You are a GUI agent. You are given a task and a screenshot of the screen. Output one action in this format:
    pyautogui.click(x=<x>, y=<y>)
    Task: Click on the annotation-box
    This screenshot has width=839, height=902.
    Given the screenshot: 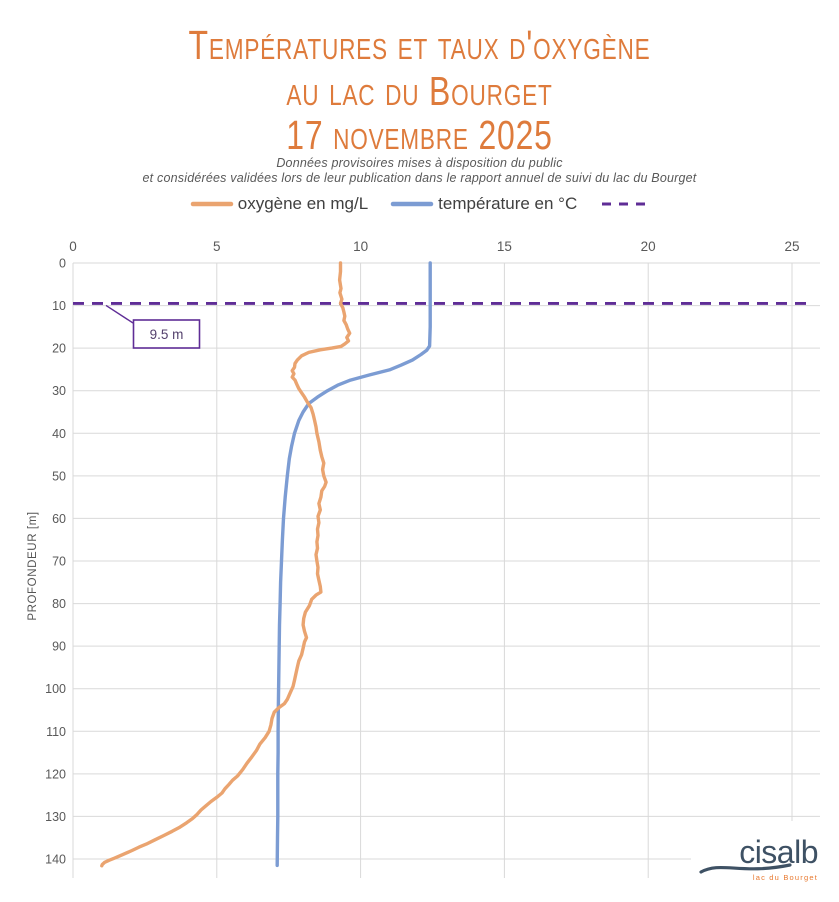 What is the action you would take?
    pyautogui.click(x=166, y=334)
    